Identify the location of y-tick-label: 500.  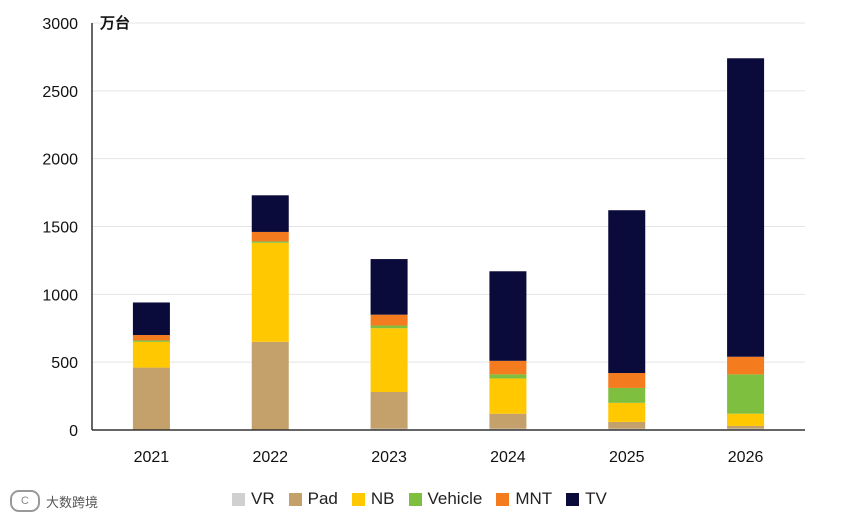
(64, 363).